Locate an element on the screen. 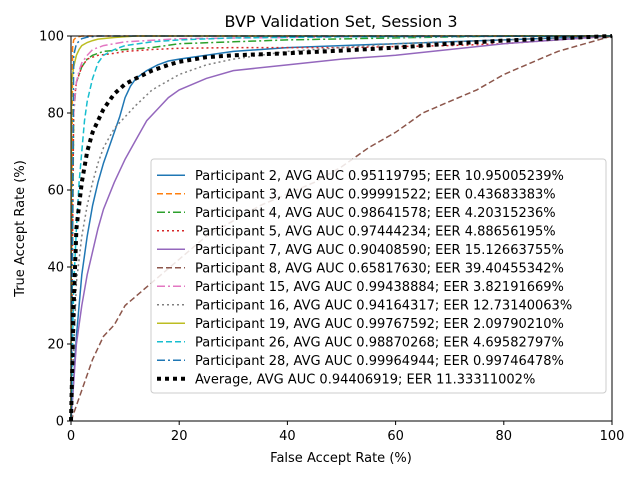  x-tick-label: 100 is located at coordinates (612, 436).